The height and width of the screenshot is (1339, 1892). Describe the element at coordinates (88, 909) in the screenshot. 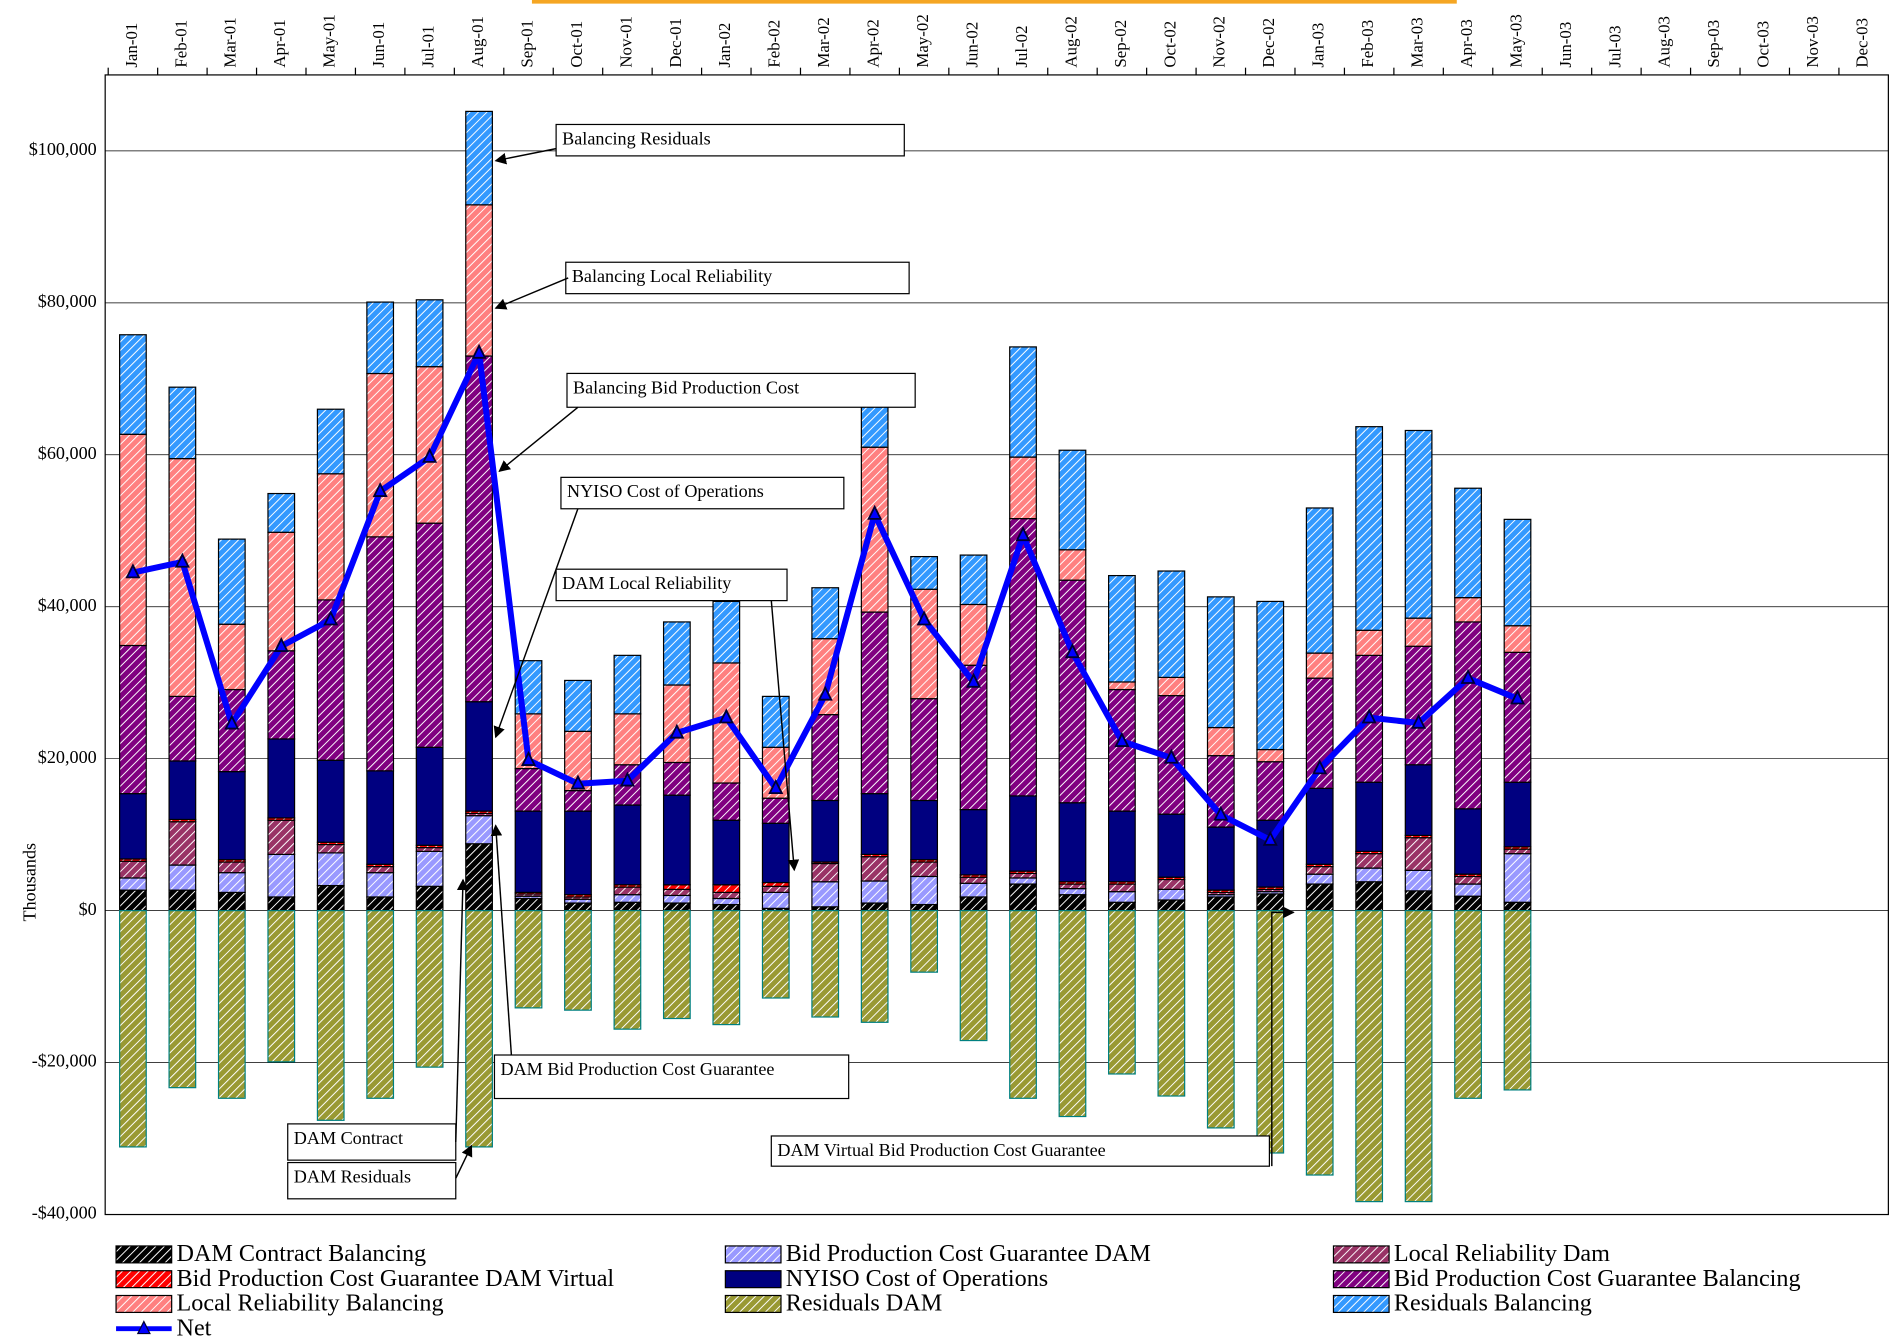

I see `y-tick-label: $0` at that location.